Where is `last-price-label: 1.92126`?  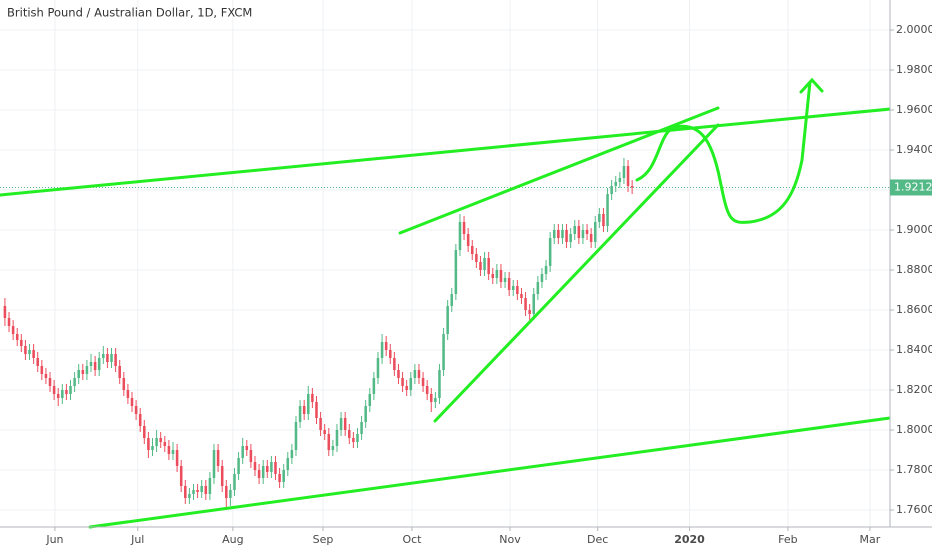 last-price-label: 1.92126 is located at coordinates (913, 186).